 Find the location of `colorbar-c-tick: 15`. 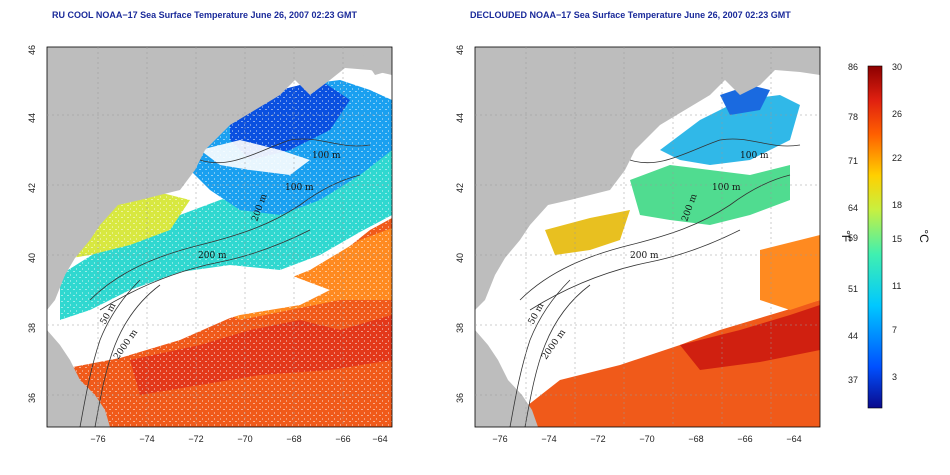

colorbar-c-tick: 15 is located at coordinates (897, 239).